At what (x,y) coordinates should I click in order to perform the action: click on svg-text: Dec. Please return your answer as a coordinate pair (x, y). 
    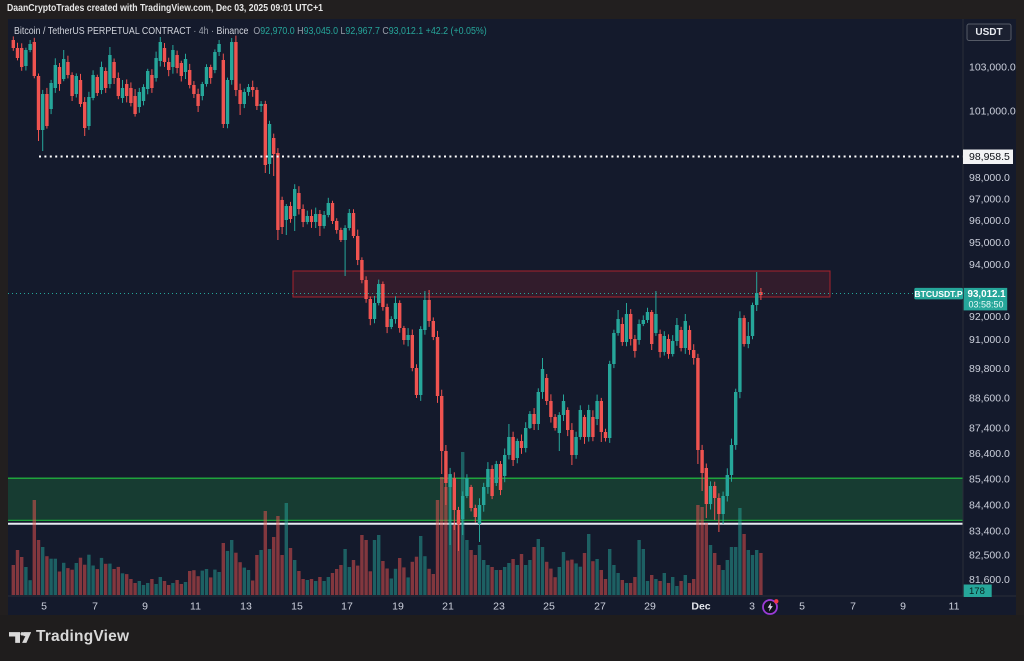
    Looking at the image, I should click on (700, 607).